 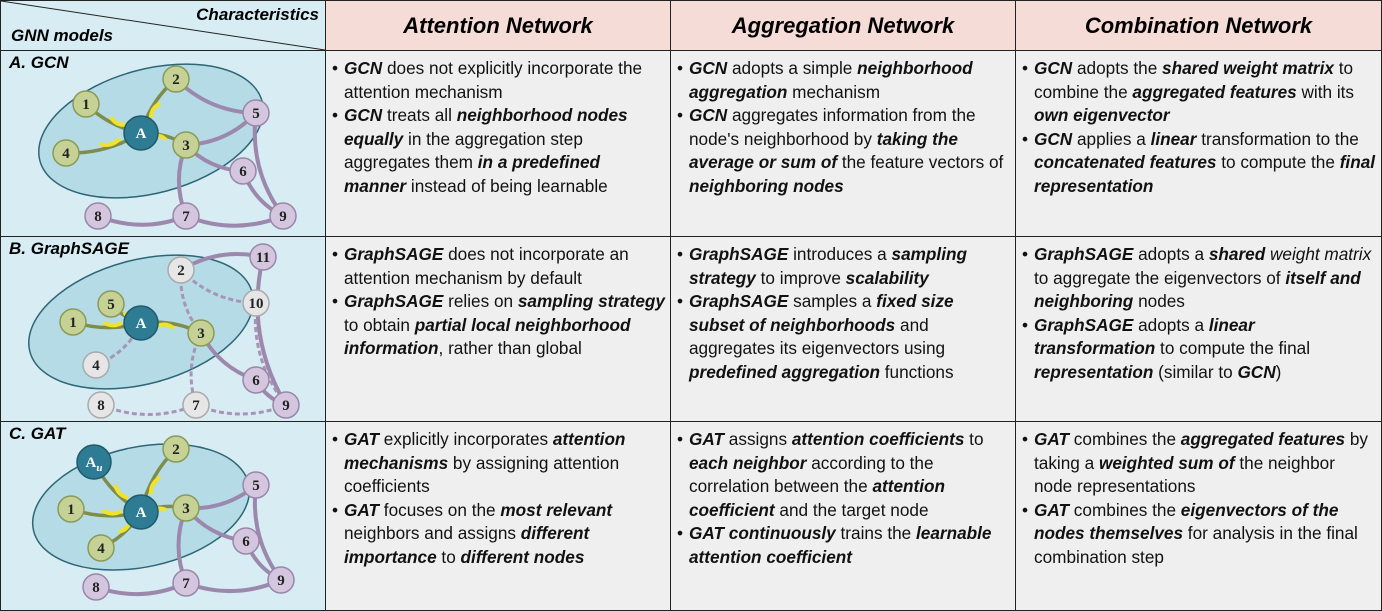 I want to click on network-diagram: 1 2 A 3 4 5 6 7 8 9, so click(x=167, y=146).